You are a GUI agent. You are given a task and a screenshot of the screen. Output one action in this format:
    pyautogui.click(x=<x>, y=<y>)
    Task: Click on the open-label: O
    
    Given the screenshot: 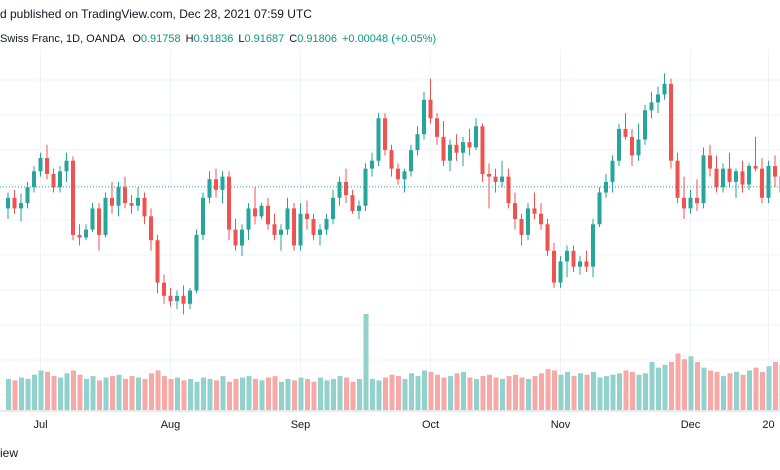 What is the action you would take?
    pyautogui.click(x=136, y=39)
    